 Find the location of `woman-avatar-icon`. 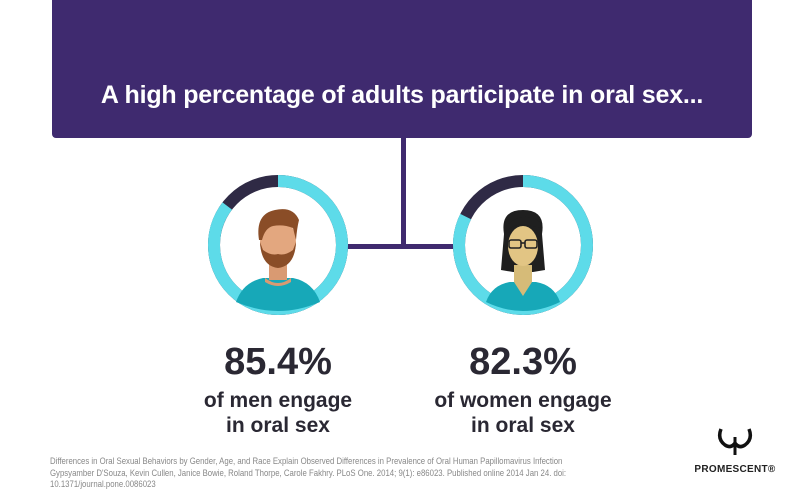

woman-avatar-icon is located at coordinates (523, 260).